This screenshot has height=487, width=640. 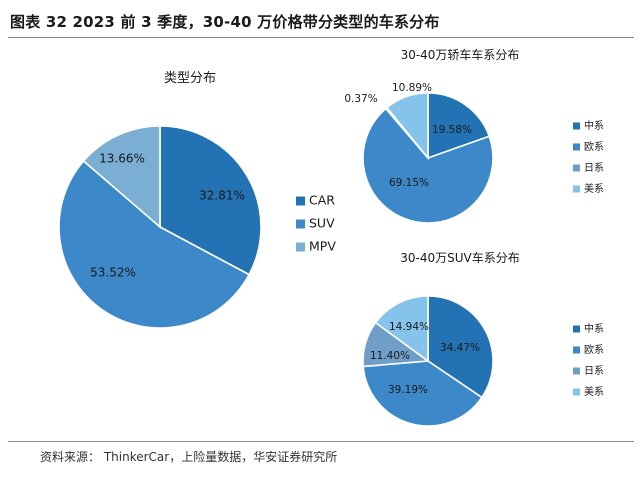 I want to click on slice-value-label: 0.37%, so click(x=360, y=99).